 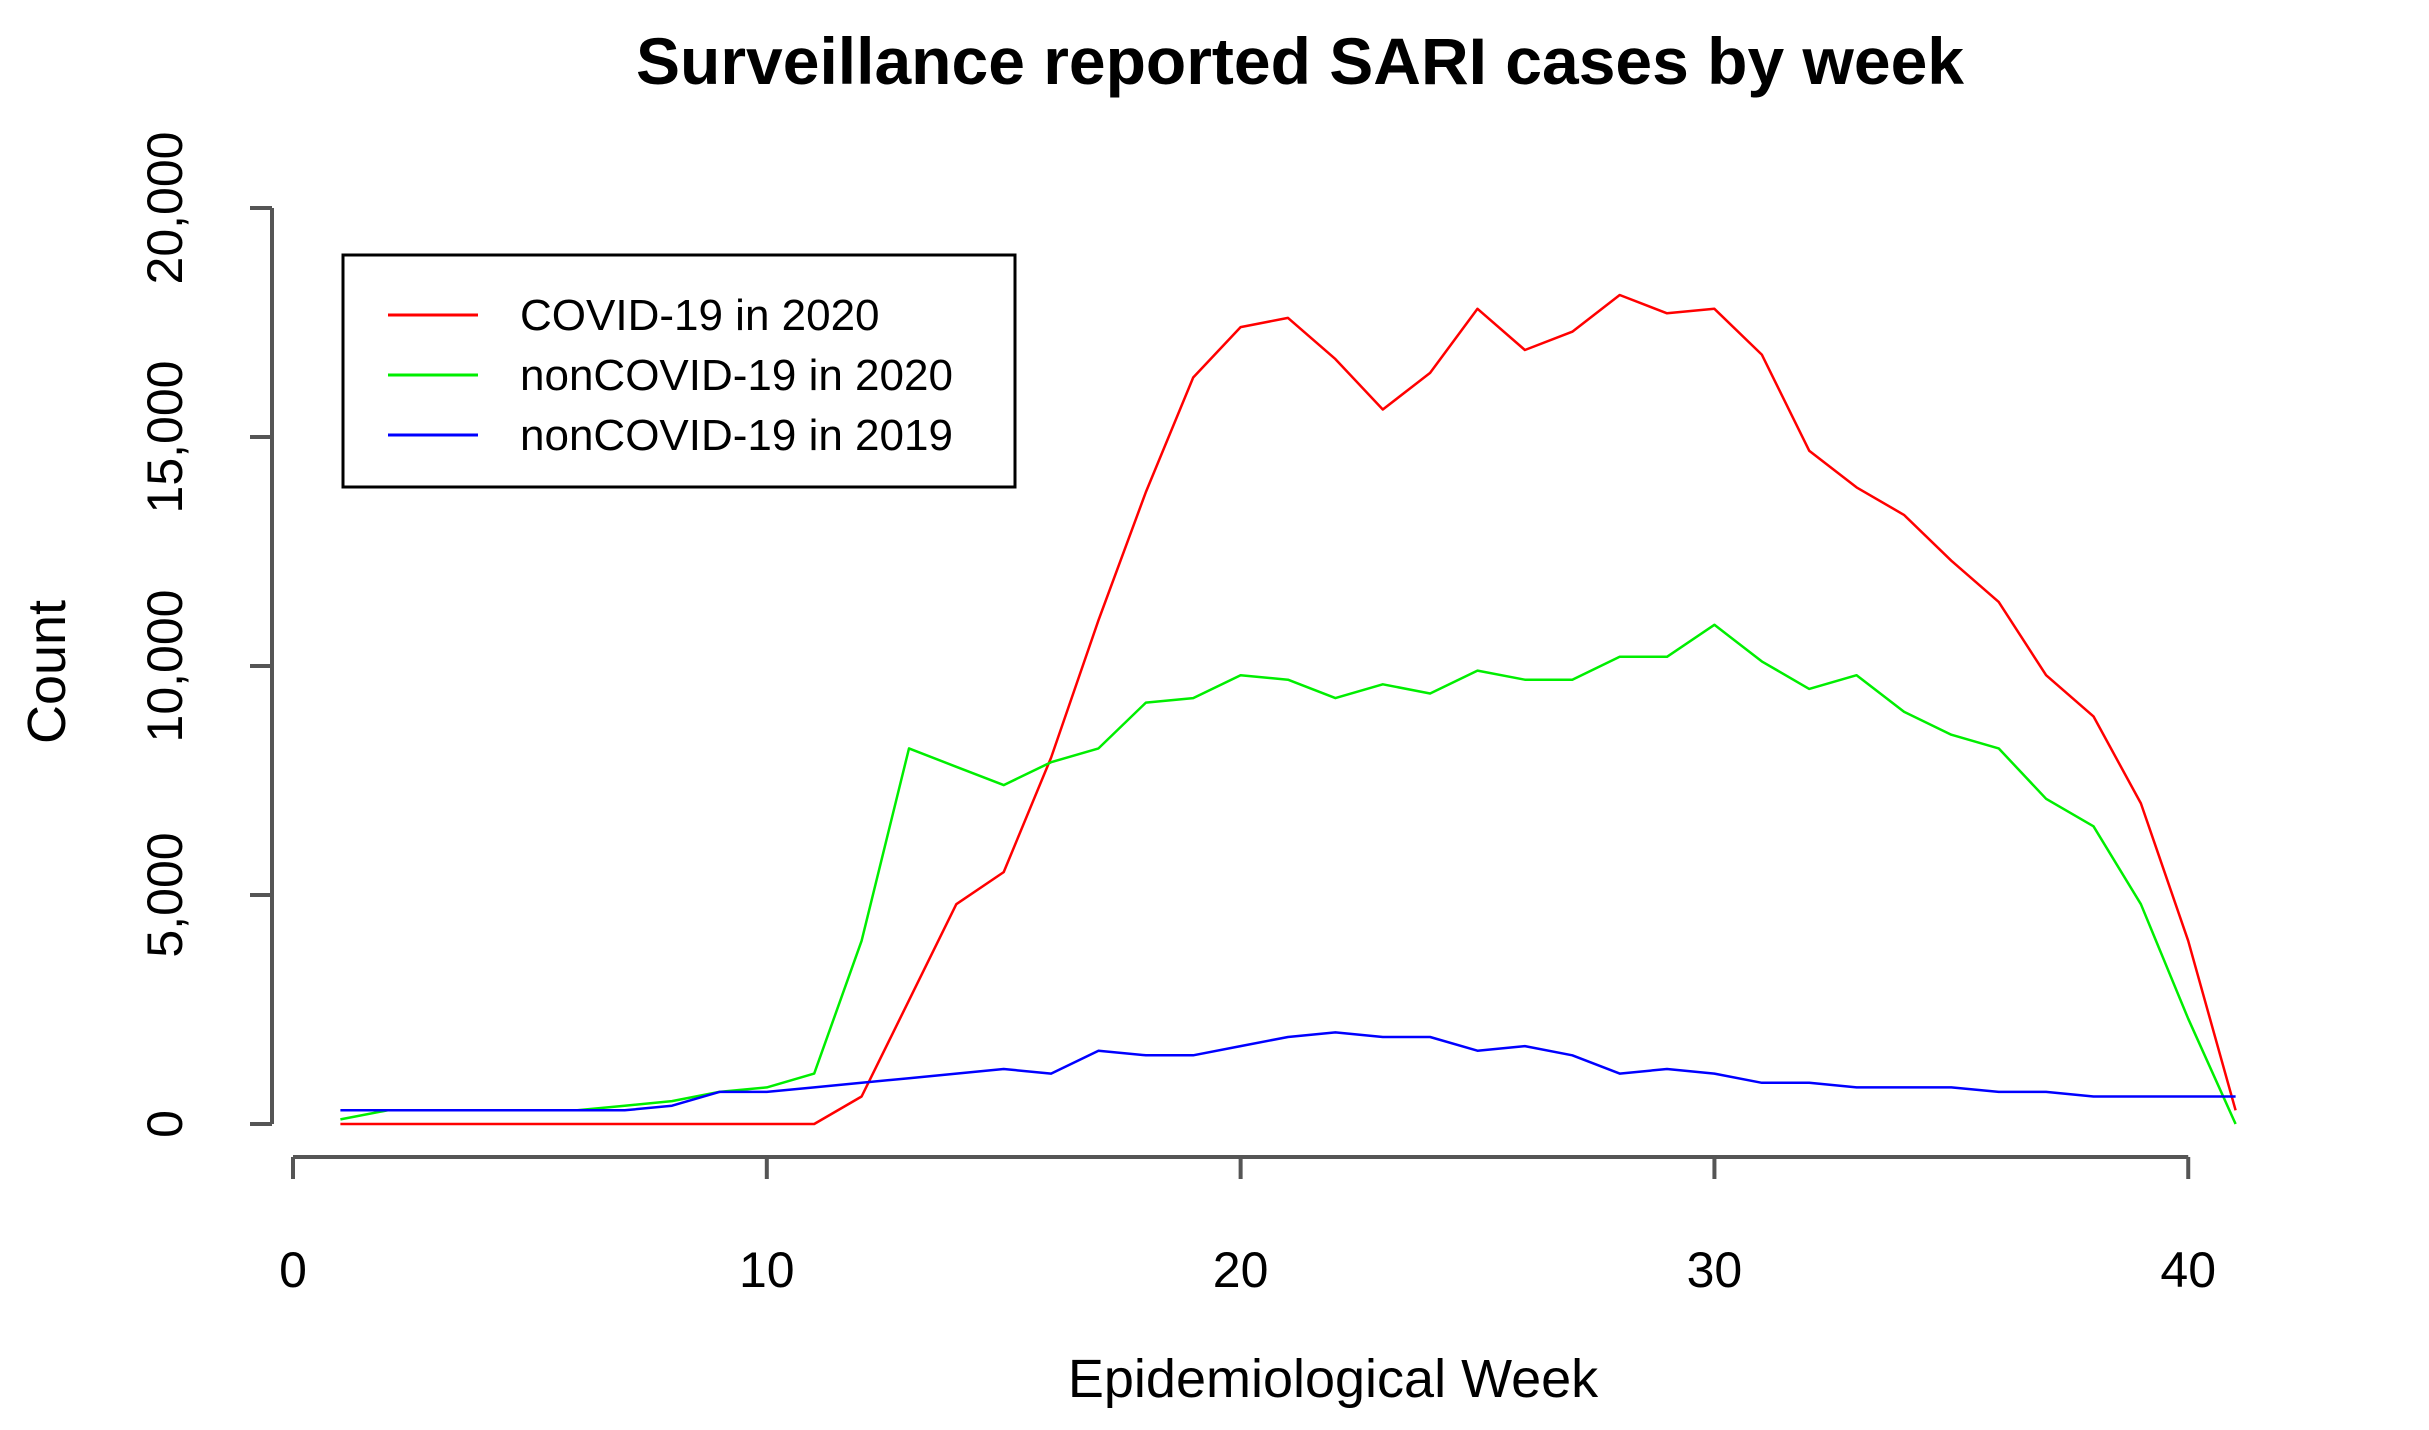 I want to click on legend-box, so click(x=679, y=371).